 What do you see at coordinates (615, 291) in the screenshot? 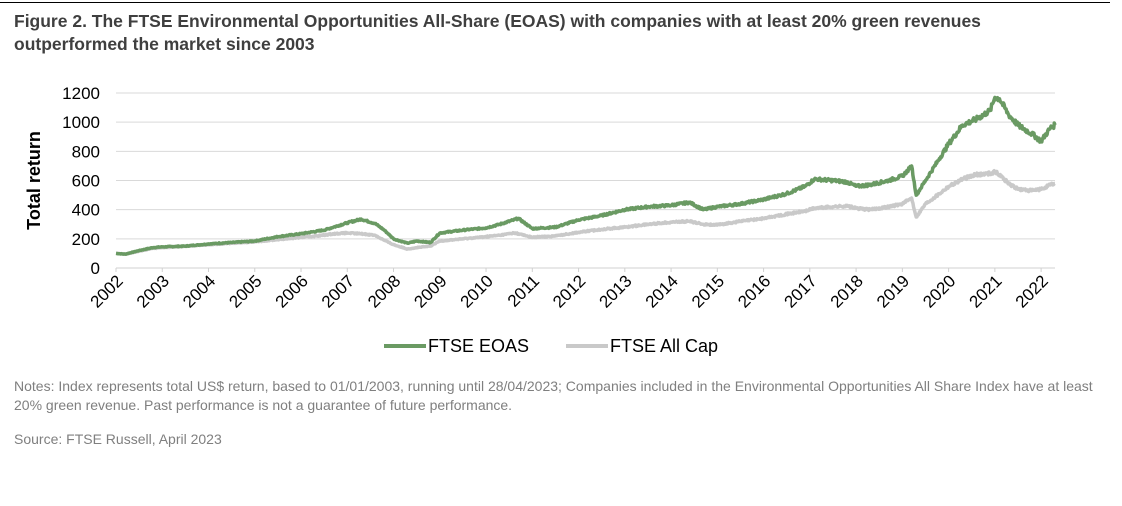
I see `x-tick-label: 2013` at bounding box center [615, 291].